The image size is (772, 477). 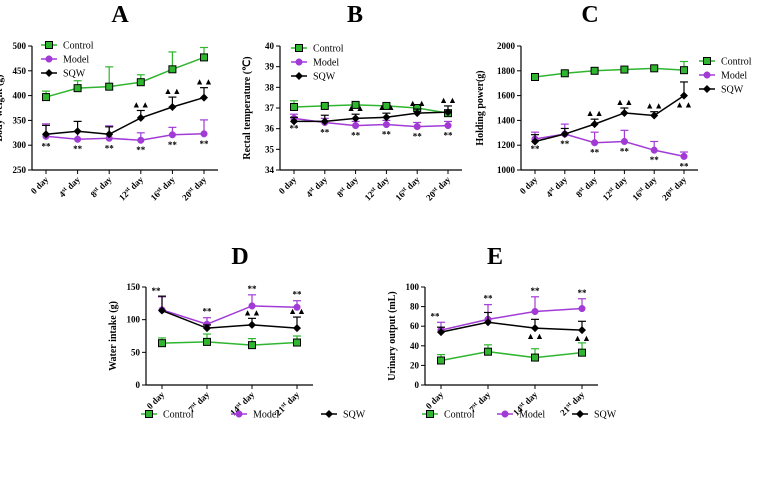 What do you see at coordinates (204, 82) in the screenshot?
I see `panel-a-sqw-sig-5: ▲▲` at bounding box center [204, 82].